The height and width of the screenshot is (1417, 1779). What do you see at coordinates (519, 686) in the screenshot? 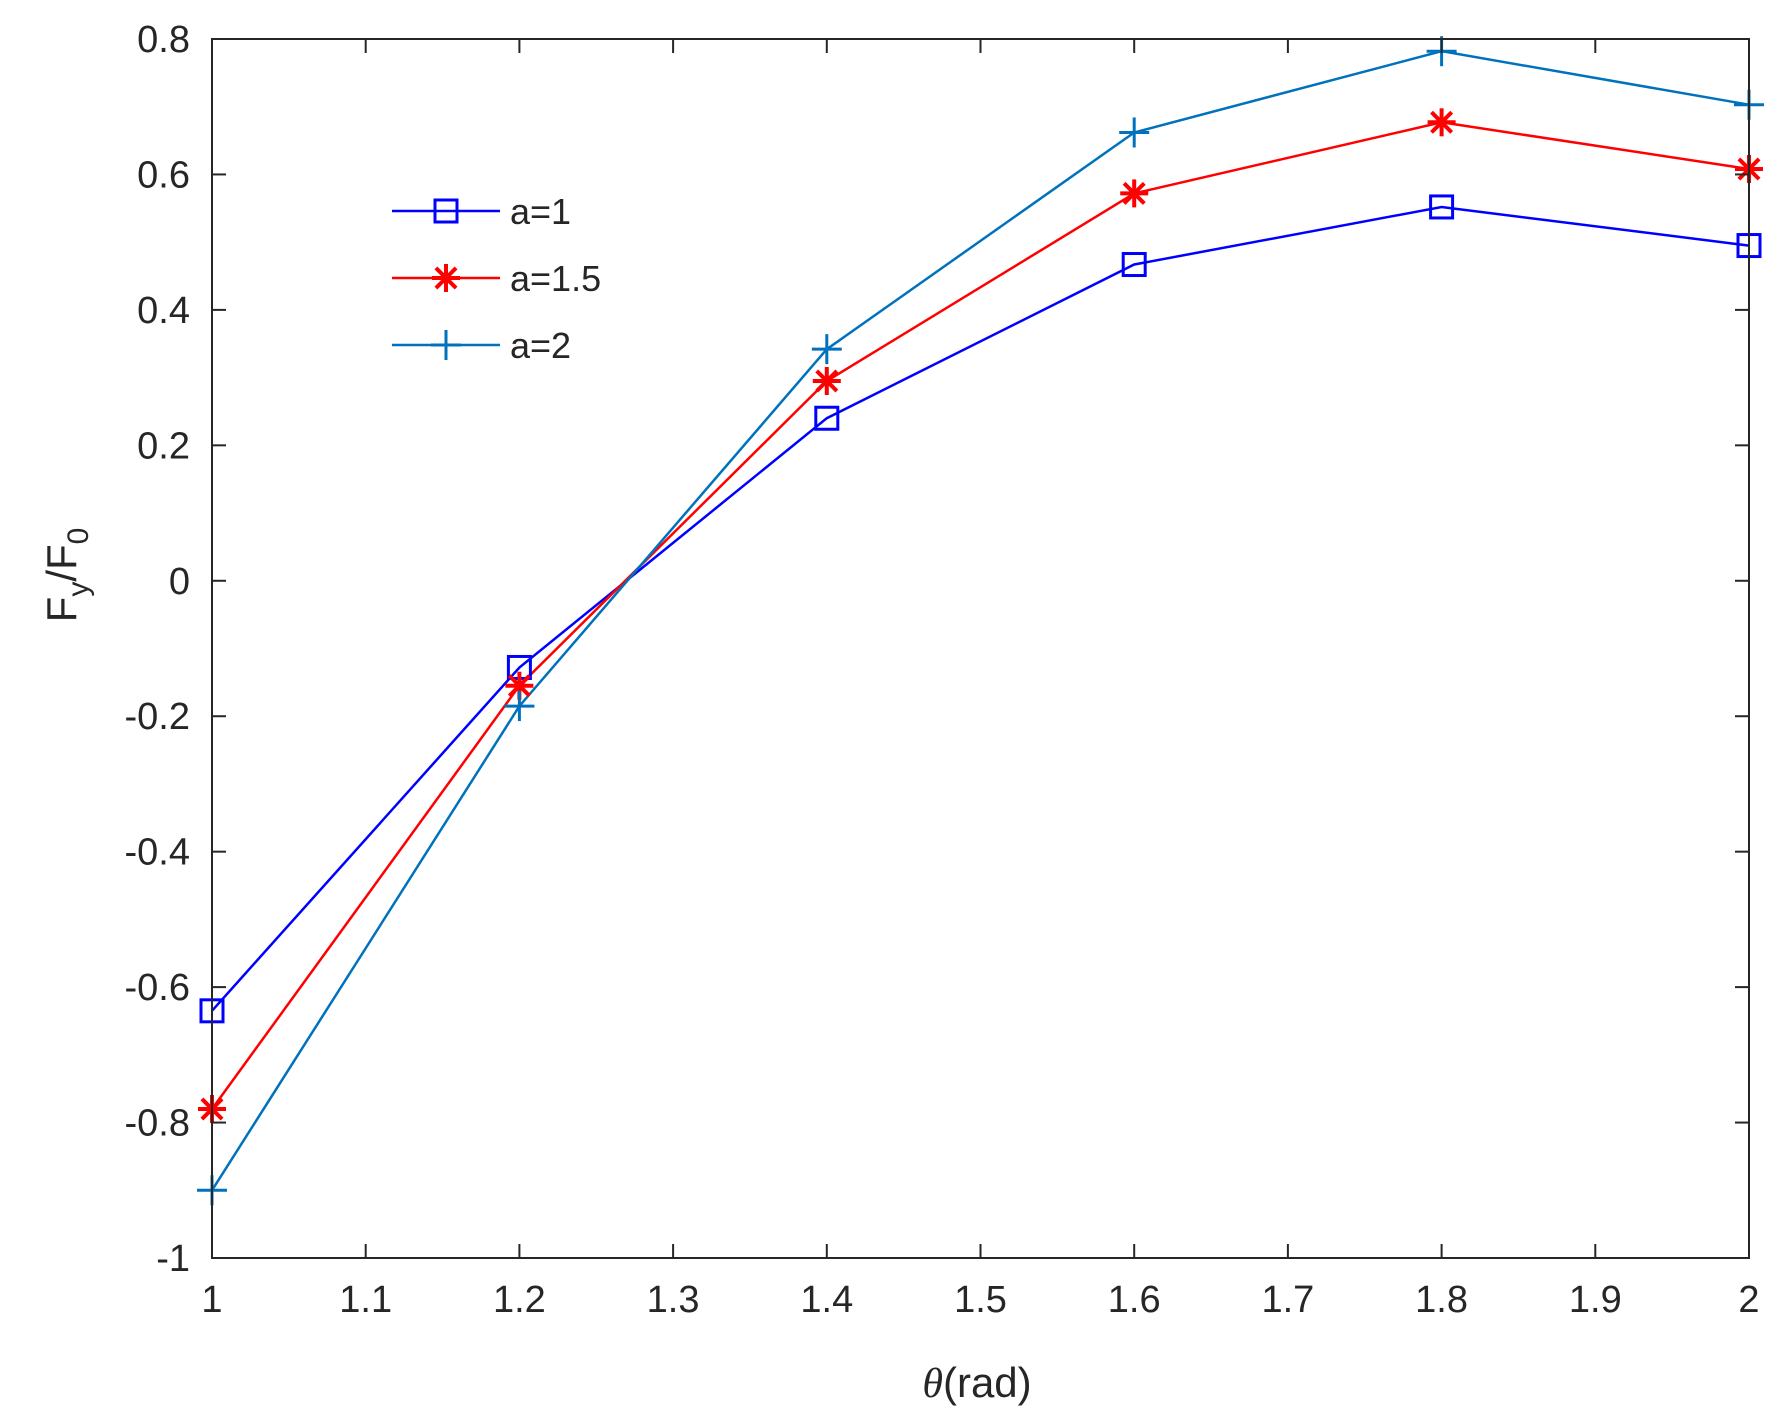
I see `series-2-point-2-d2` at bounding box center [519, 686].